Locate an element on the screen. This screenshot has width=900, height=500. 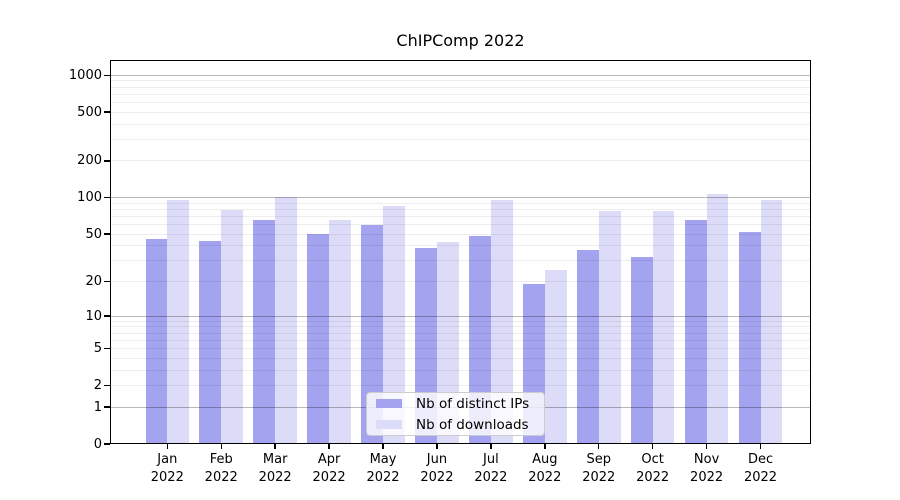
y-tick-label: 100 is located at coordinates (89, 198).